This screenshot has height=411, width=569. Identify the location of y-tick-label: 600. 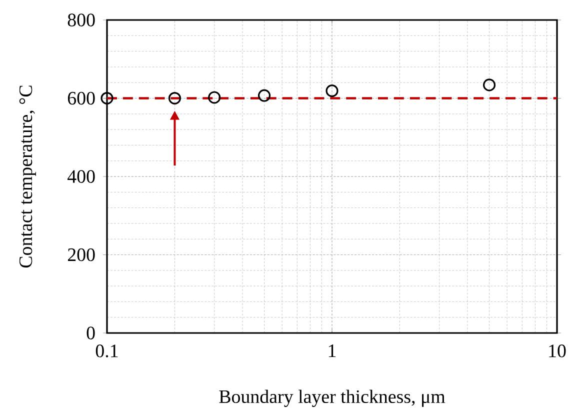
(81, 98).